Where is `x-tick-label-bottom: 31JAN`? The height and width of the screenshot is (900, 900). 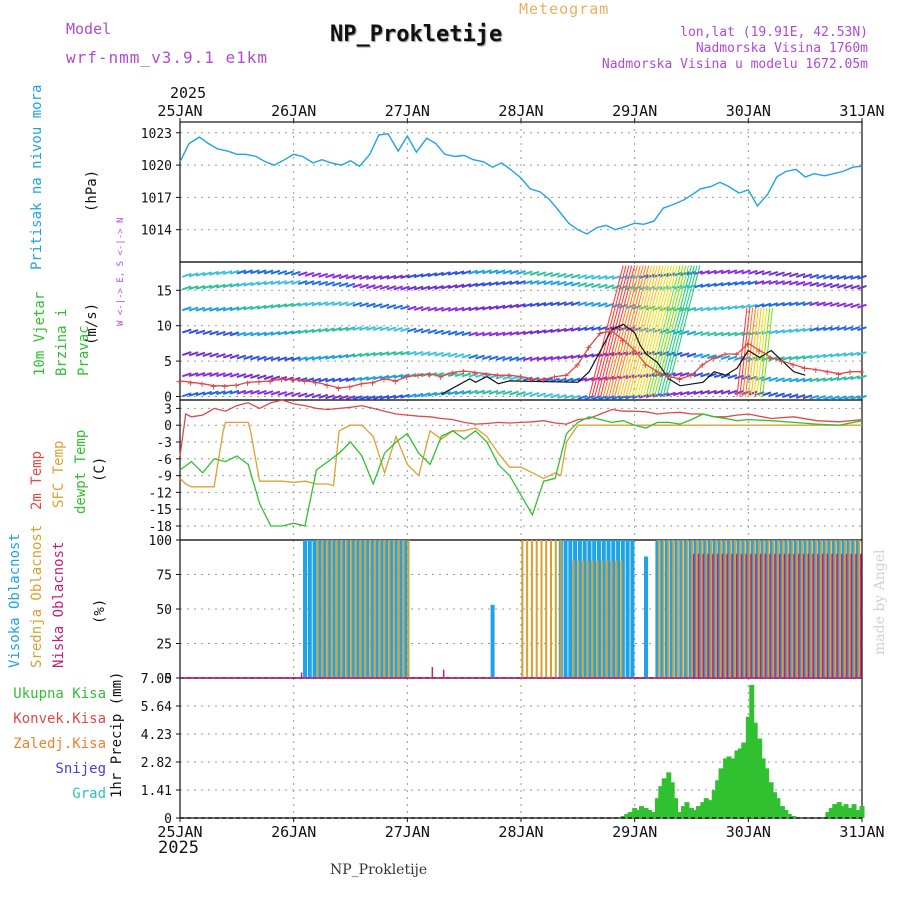
x-tick-label-bottom: 31JAN is located at coordinates (861, 832).